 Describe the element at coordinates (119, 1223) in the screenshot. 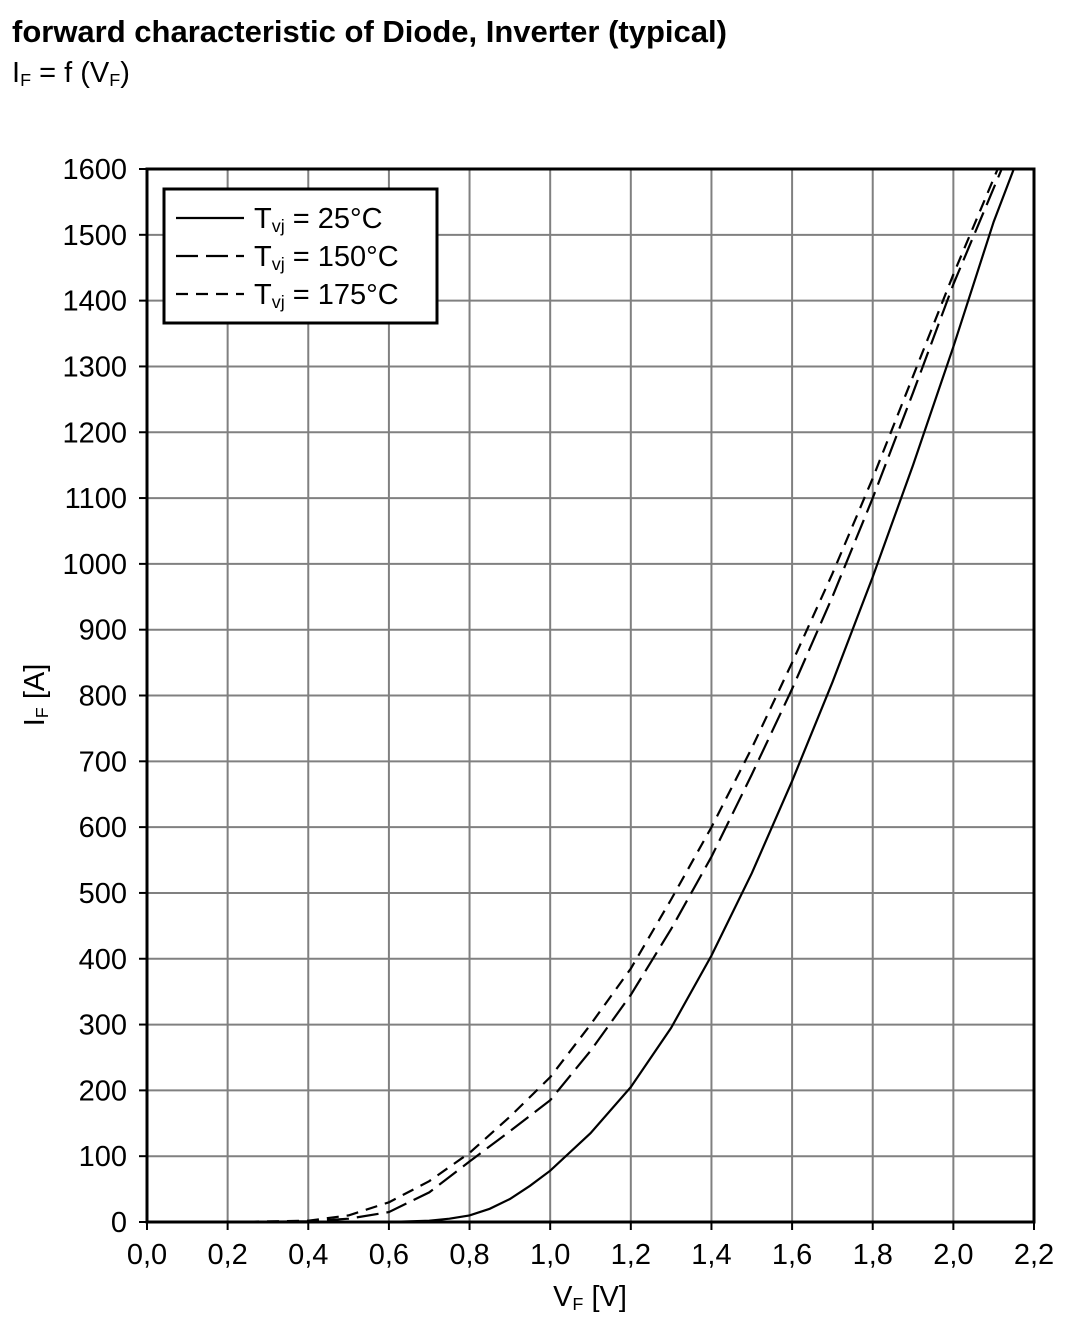

I see `y-tick-label: 0` at that location.